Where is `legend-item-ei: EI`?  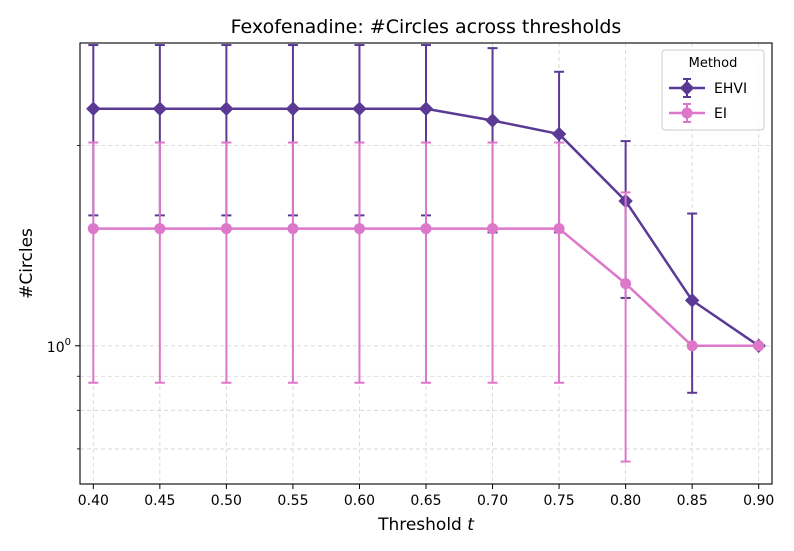 legend-item-ei: EI is located at coordinates (698, 113).